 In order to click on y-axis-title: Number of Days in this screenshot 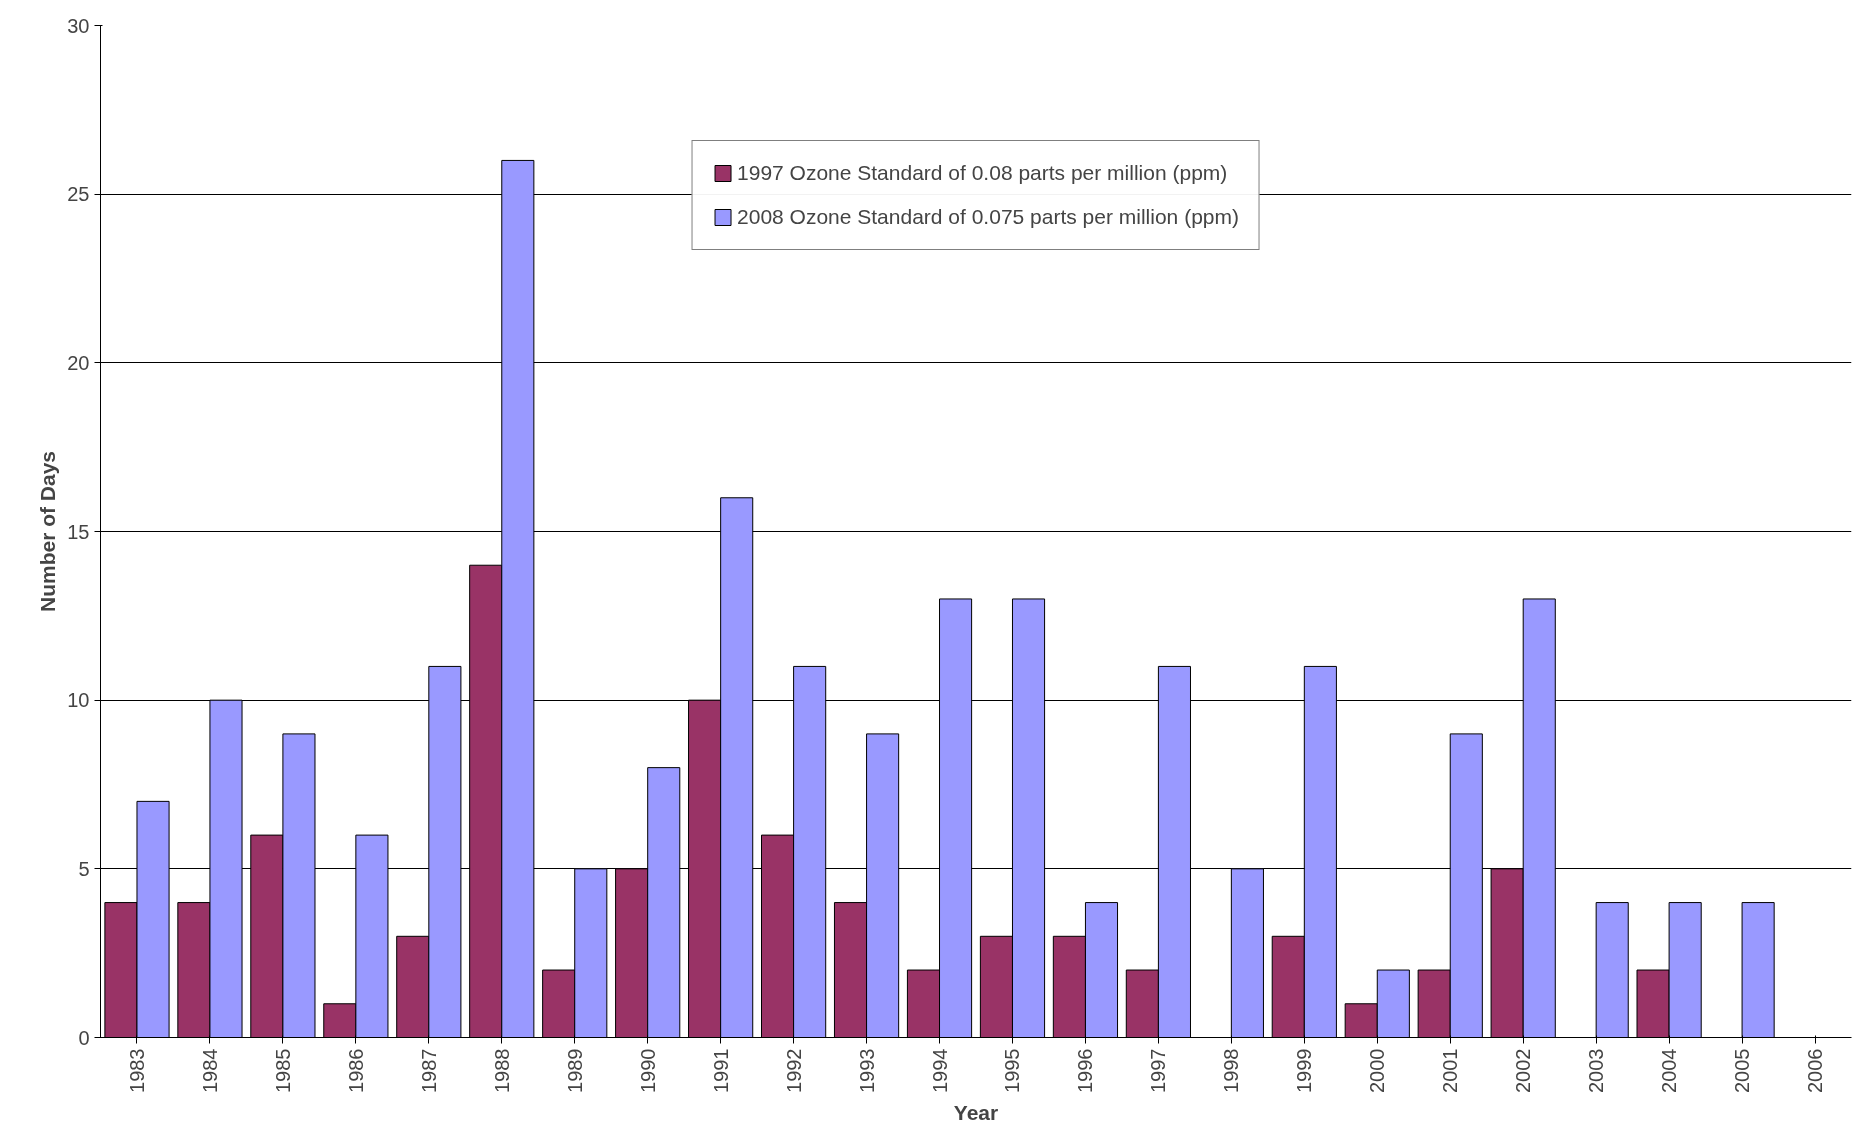, I will do `click(48, 531)`.